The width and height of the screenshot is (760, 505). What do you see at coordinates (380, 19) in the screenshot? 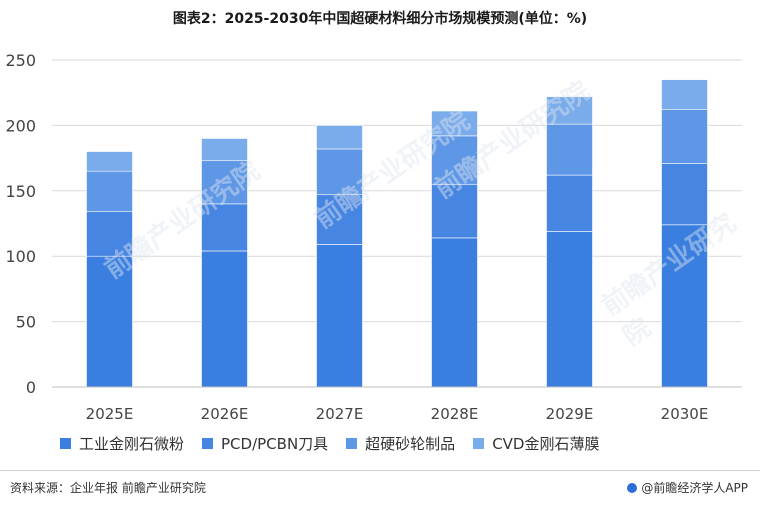
I see `chart-title: 图表2：2025-2030年中国超硬材料细分市场规模预测(单位：%)` at bounding box center [380, 19].